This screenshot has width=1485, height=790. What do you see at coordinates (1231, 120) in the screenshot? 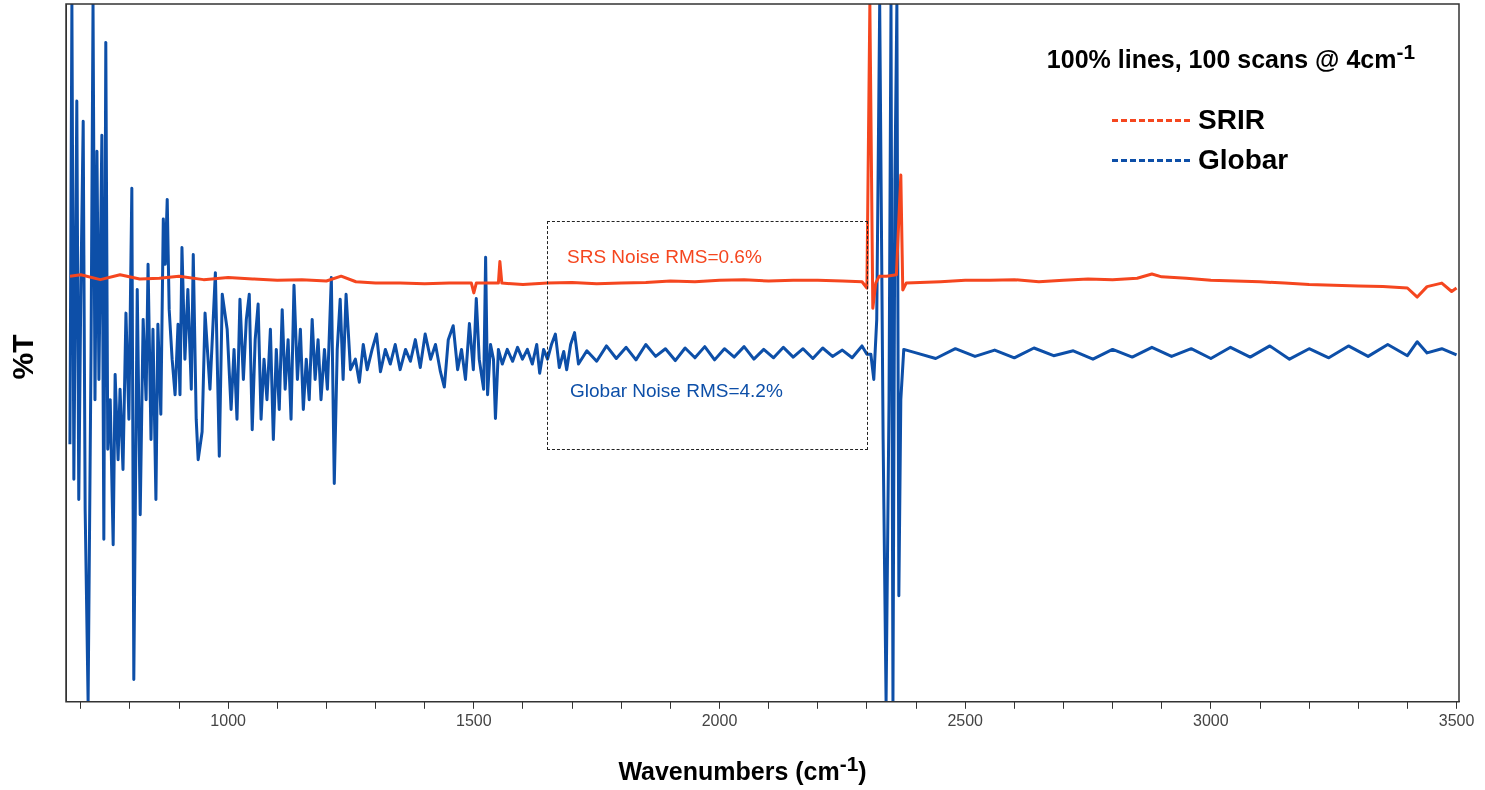
I see `legend-label: SRIR` at bounding box center [1231, 120].